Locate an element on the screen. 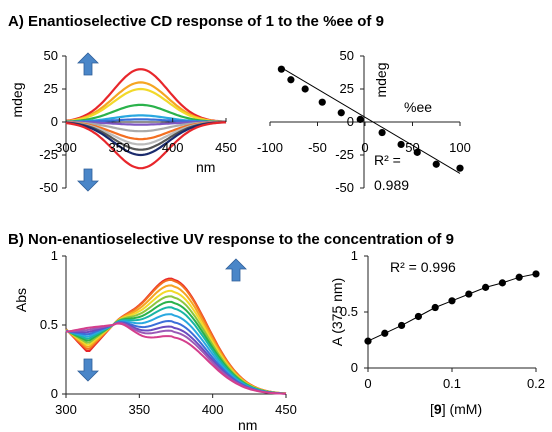  uv-x-label: nm is located at coordinates (247, 424).